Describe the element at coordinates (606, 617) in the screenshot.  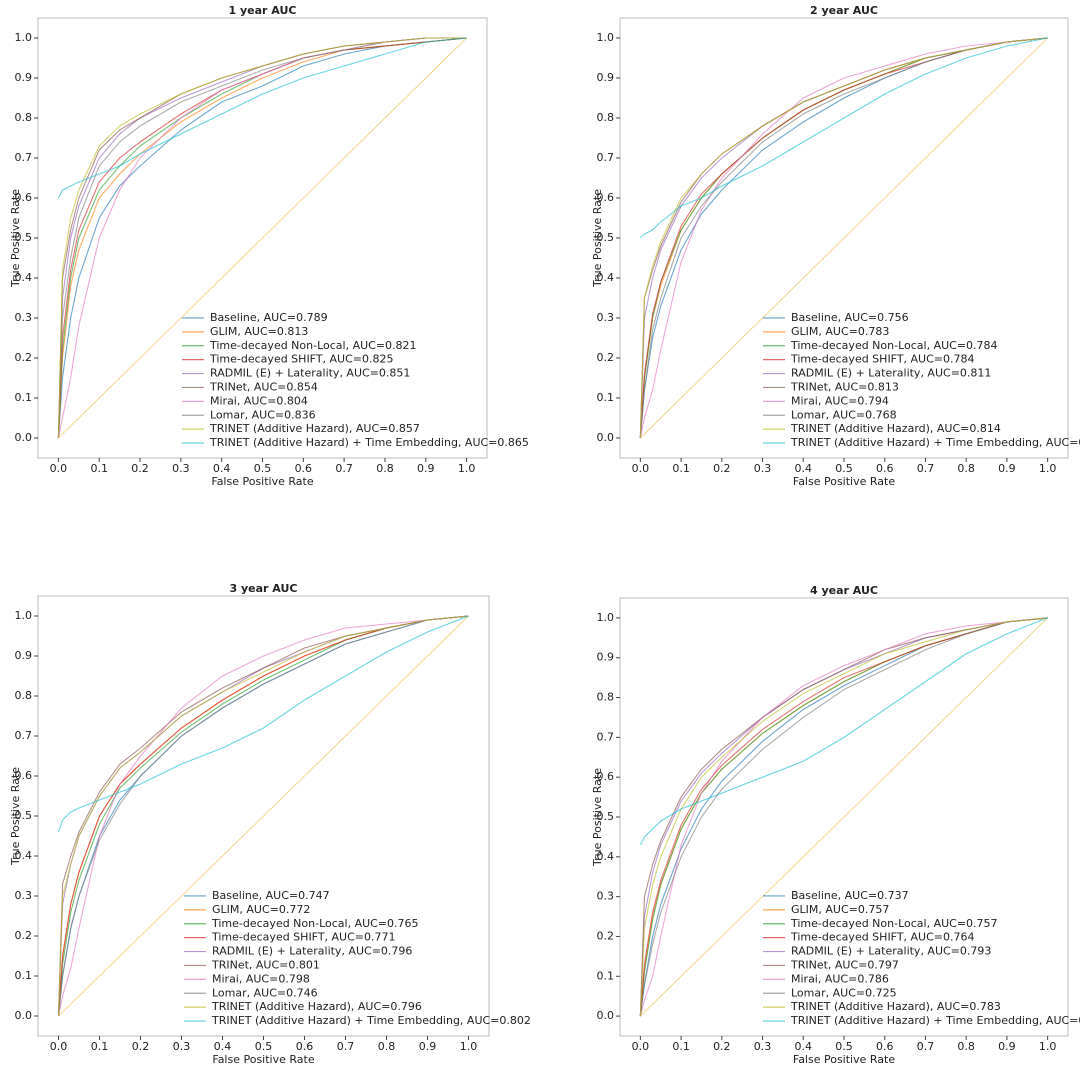
I see `y-tick-label: 1.0` at that location.